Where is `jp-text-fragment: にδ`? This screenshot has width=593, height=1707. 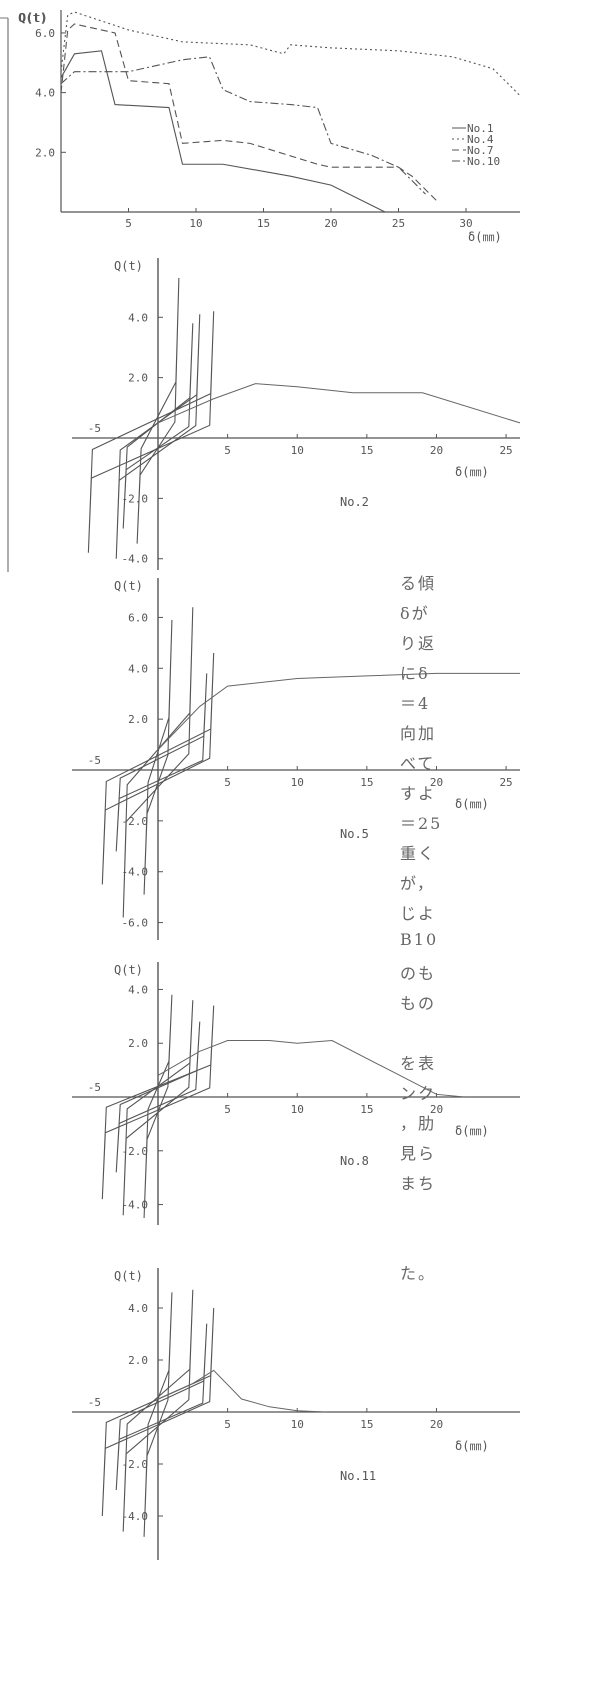 jp-text-fragment: にδ is located at coordinates (415, 673).